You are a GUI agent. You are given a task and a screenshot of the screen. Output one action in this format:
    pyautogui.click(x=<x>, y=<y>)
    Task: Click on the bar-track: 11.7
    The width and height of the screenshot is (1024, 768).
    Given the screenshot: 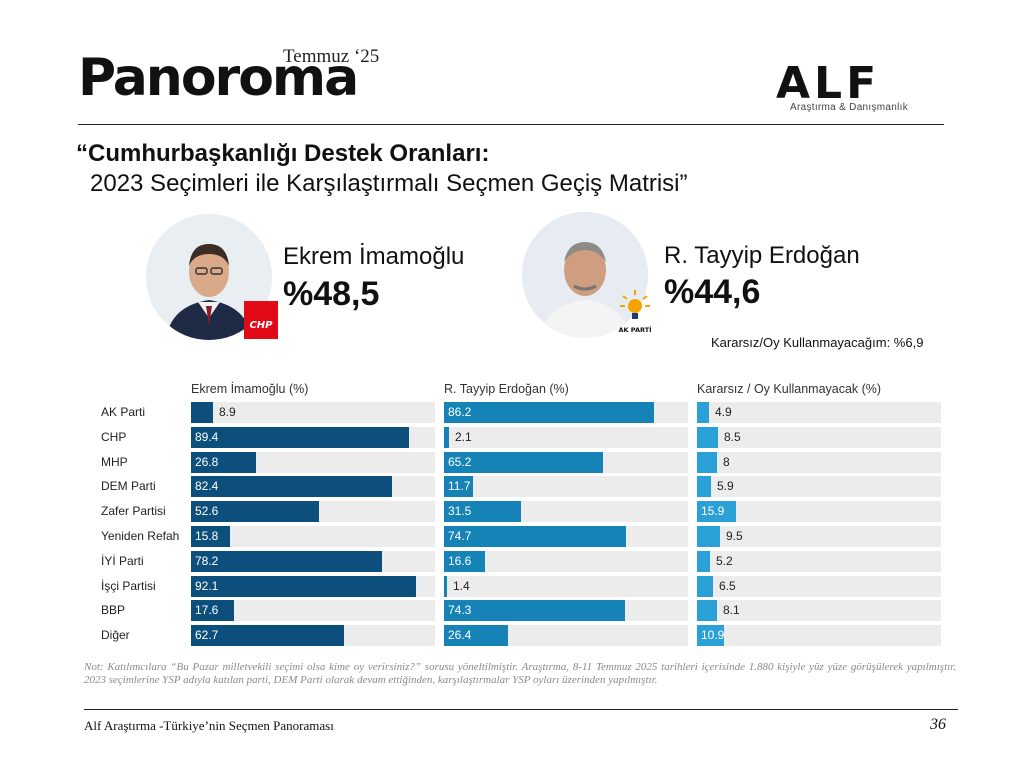 What is the action you would take?
    pyautogui.click(x=566, y=487)
    